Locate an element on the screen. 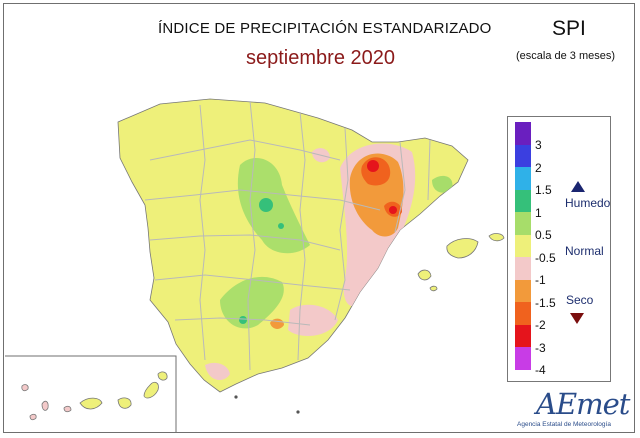 This screenshot has height=438, width=640. tenerife is located at coordinates (91, 403).